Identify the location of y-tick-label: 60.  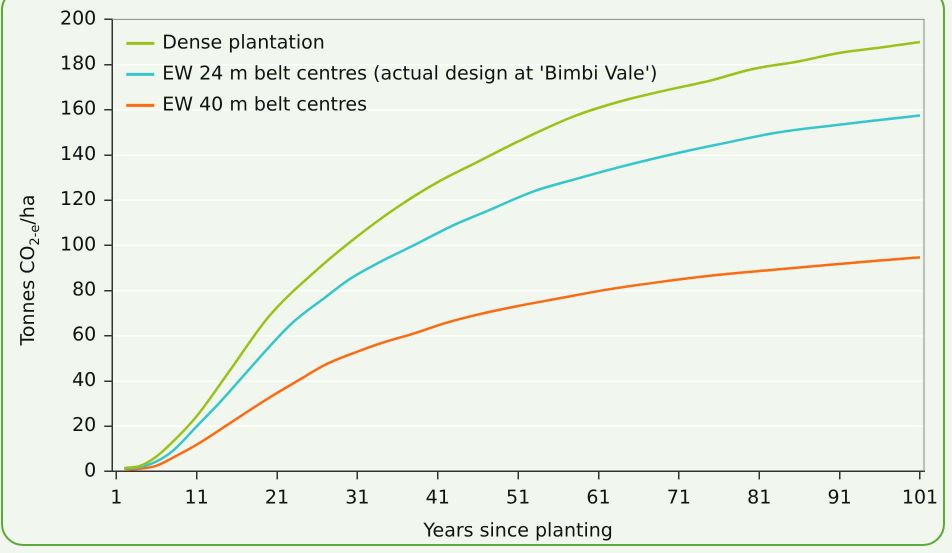
(84, 335).